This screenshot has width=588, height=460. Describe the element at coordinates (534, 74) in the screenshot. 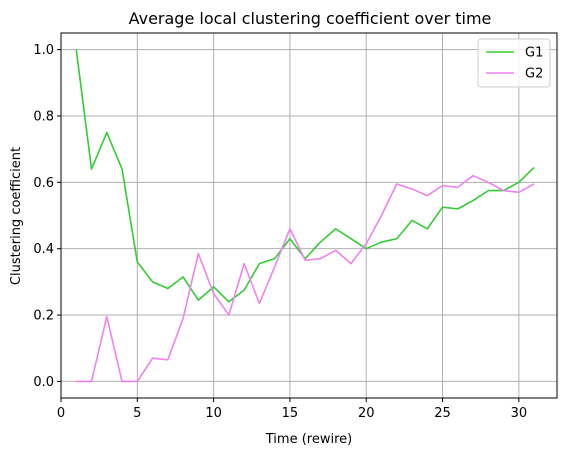

I see `legend-label: G2` at that location.